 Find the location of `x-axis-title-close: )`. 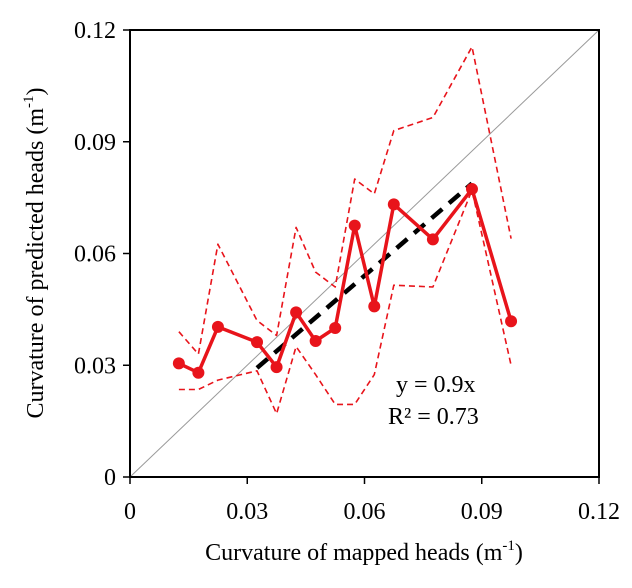

x-axis-title-close: ) is located at coordinates (519, 553).